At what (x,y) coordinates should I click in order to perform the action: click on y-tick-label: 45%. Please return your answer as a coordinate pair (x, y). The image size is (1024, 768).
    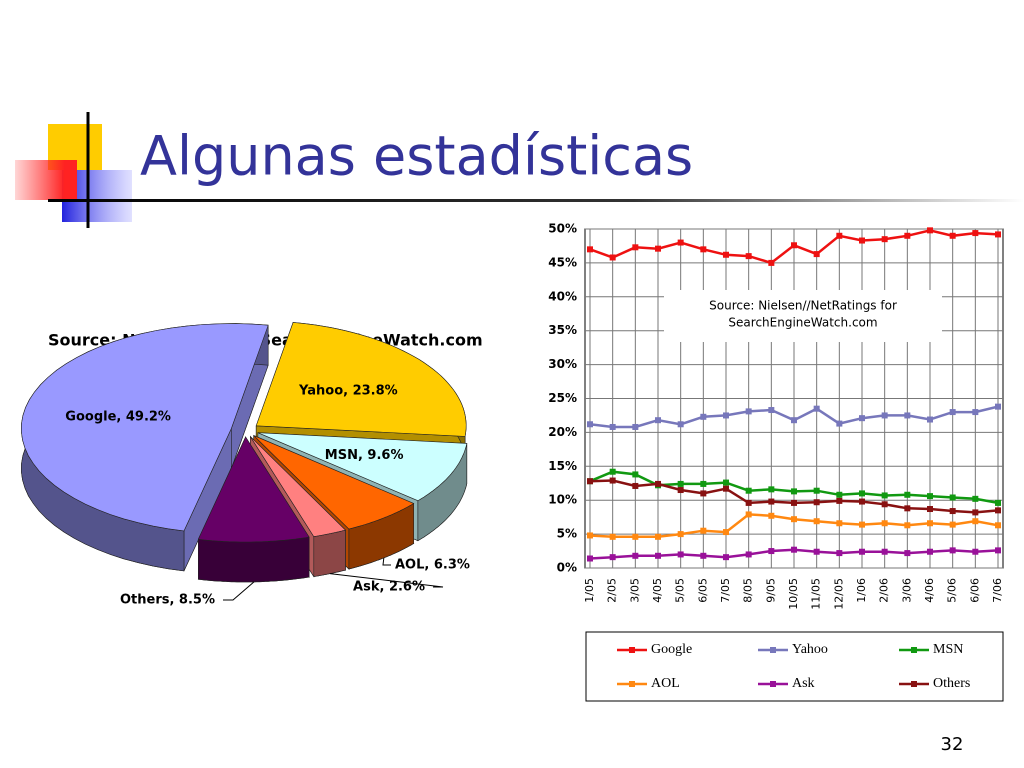
    Looking at the image, I should click on (562, 262).